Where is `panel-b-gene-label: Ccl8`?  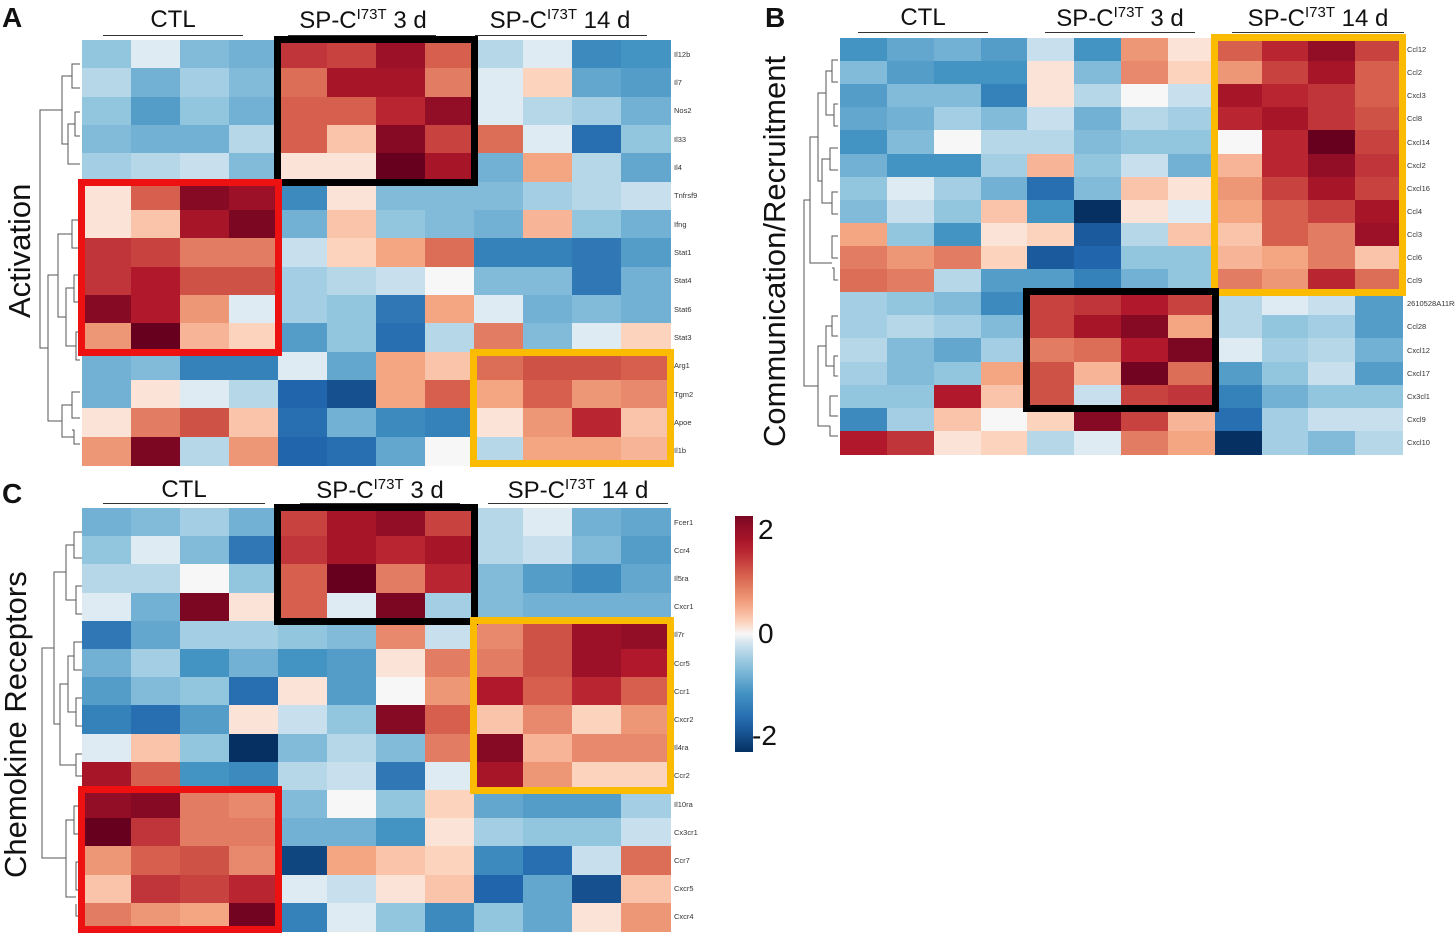 panel-b-gene-label: Ccl8 is located at coordinates (1415, 119).